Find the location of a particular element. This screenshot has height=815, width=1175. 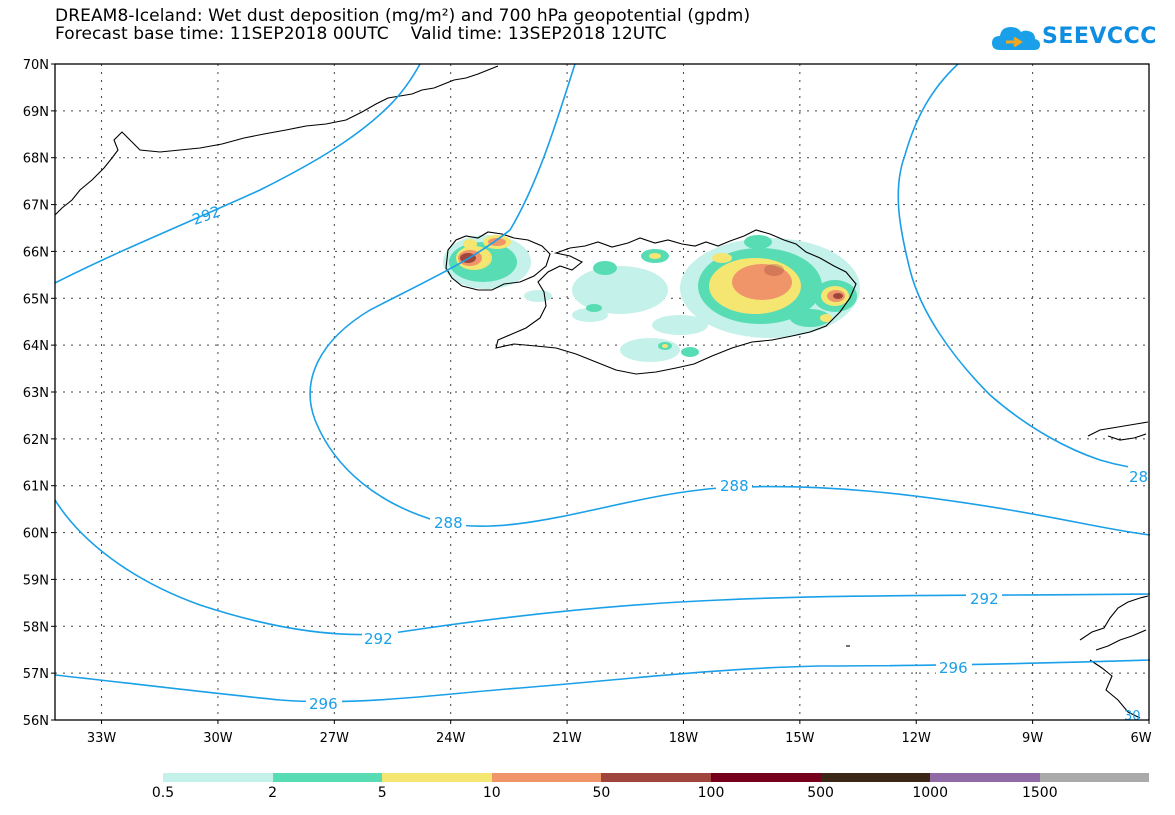

longitude-label: 9W is located at coordinates (1032, 738).